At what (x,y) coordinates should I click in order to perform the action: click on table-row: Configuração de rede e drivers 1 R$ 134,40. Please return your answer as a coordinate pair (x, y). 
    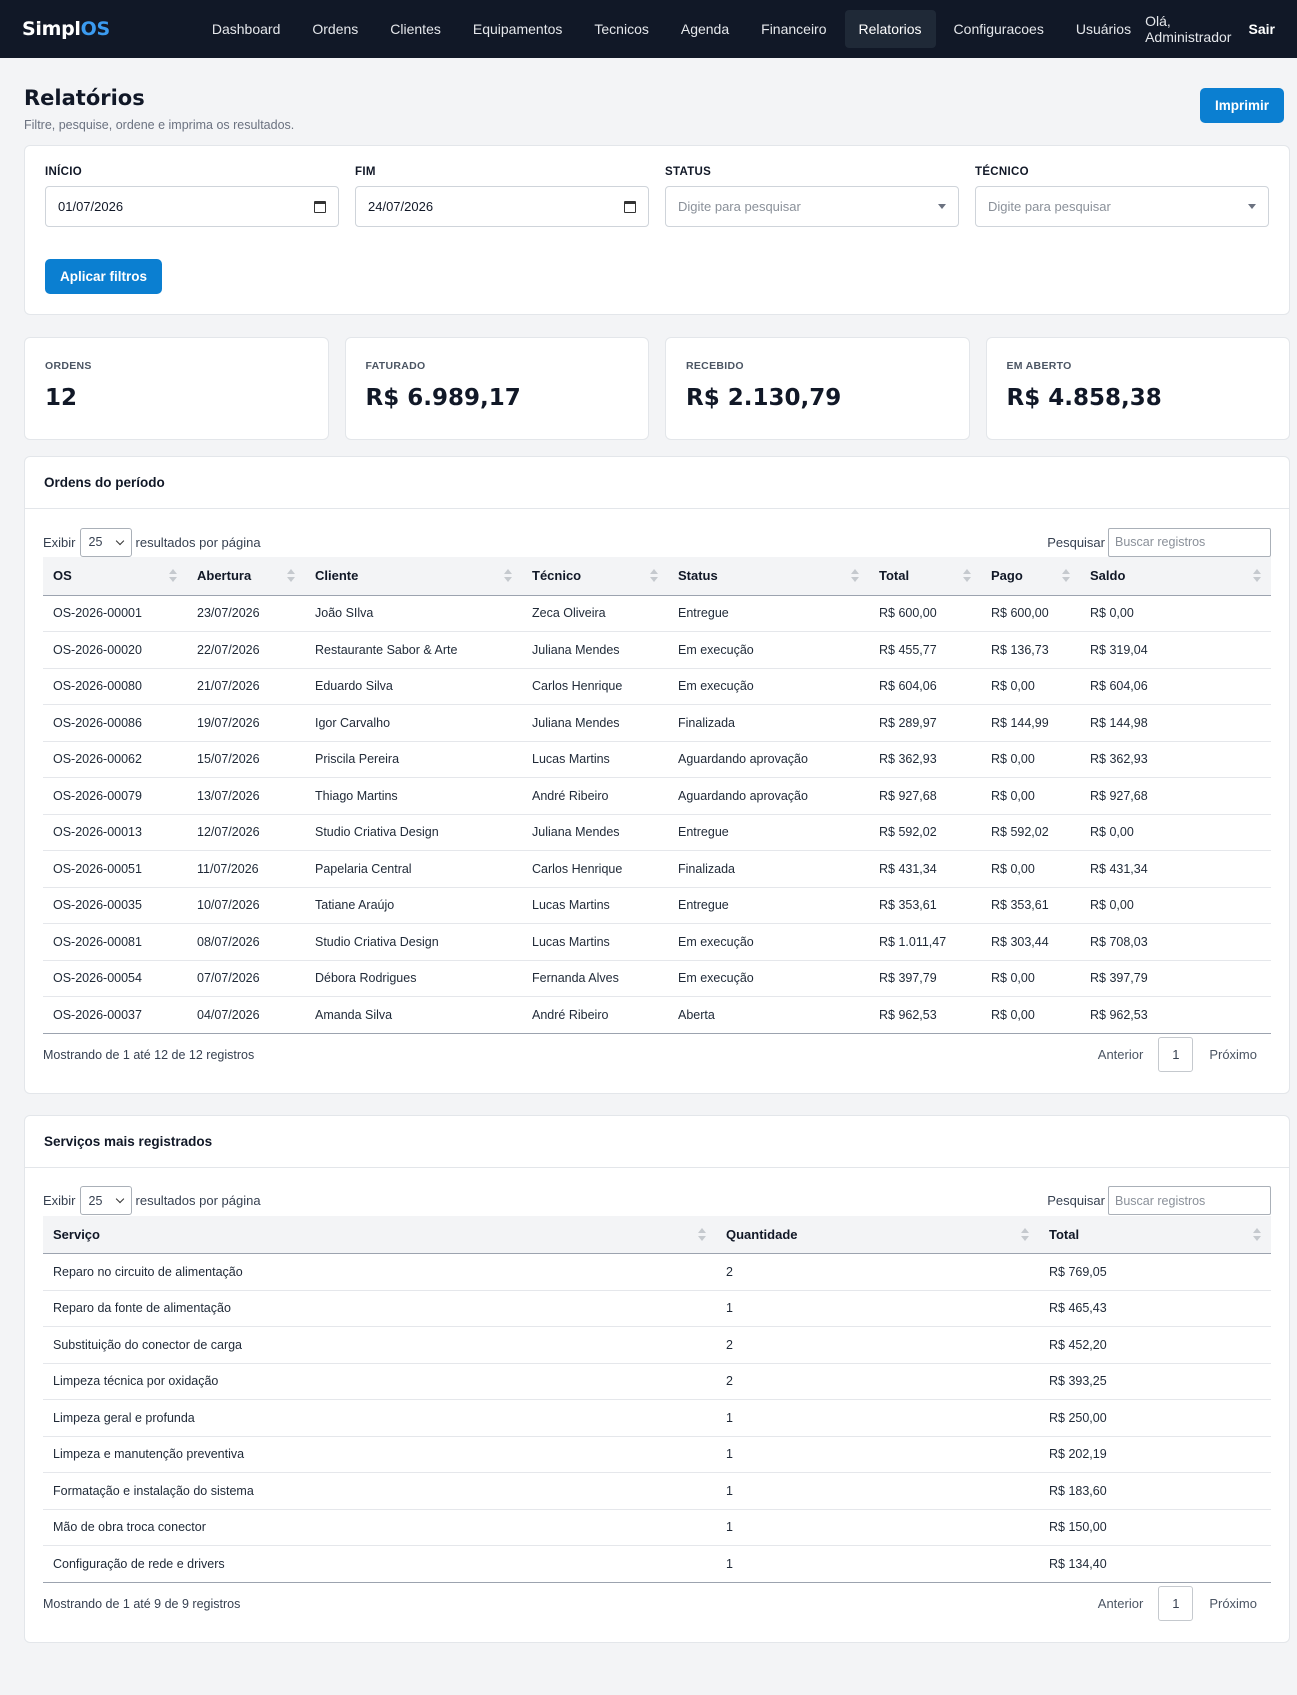
    Looking at the image, I should click on (657, 1564).